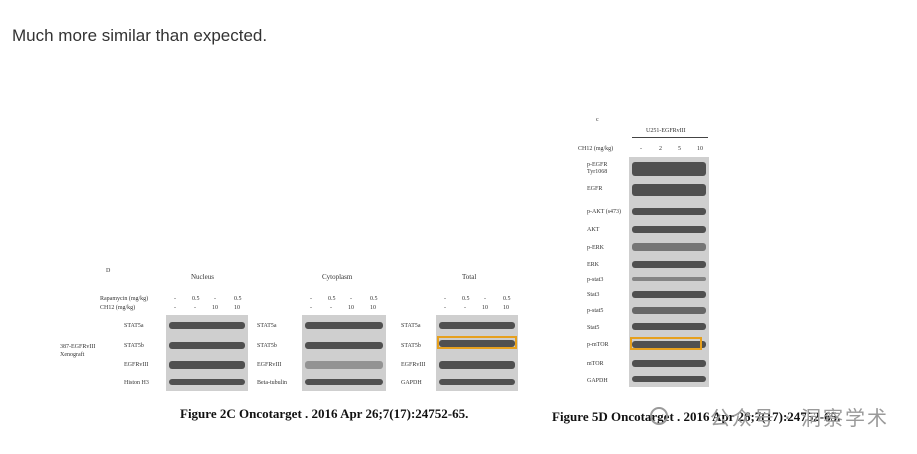 The width and height of the screenshot is (917, 454). What do you see at coordinates (593, 295) in the screenshot?
I see `blot-label: Stat3` at bounding box center [593, 295].